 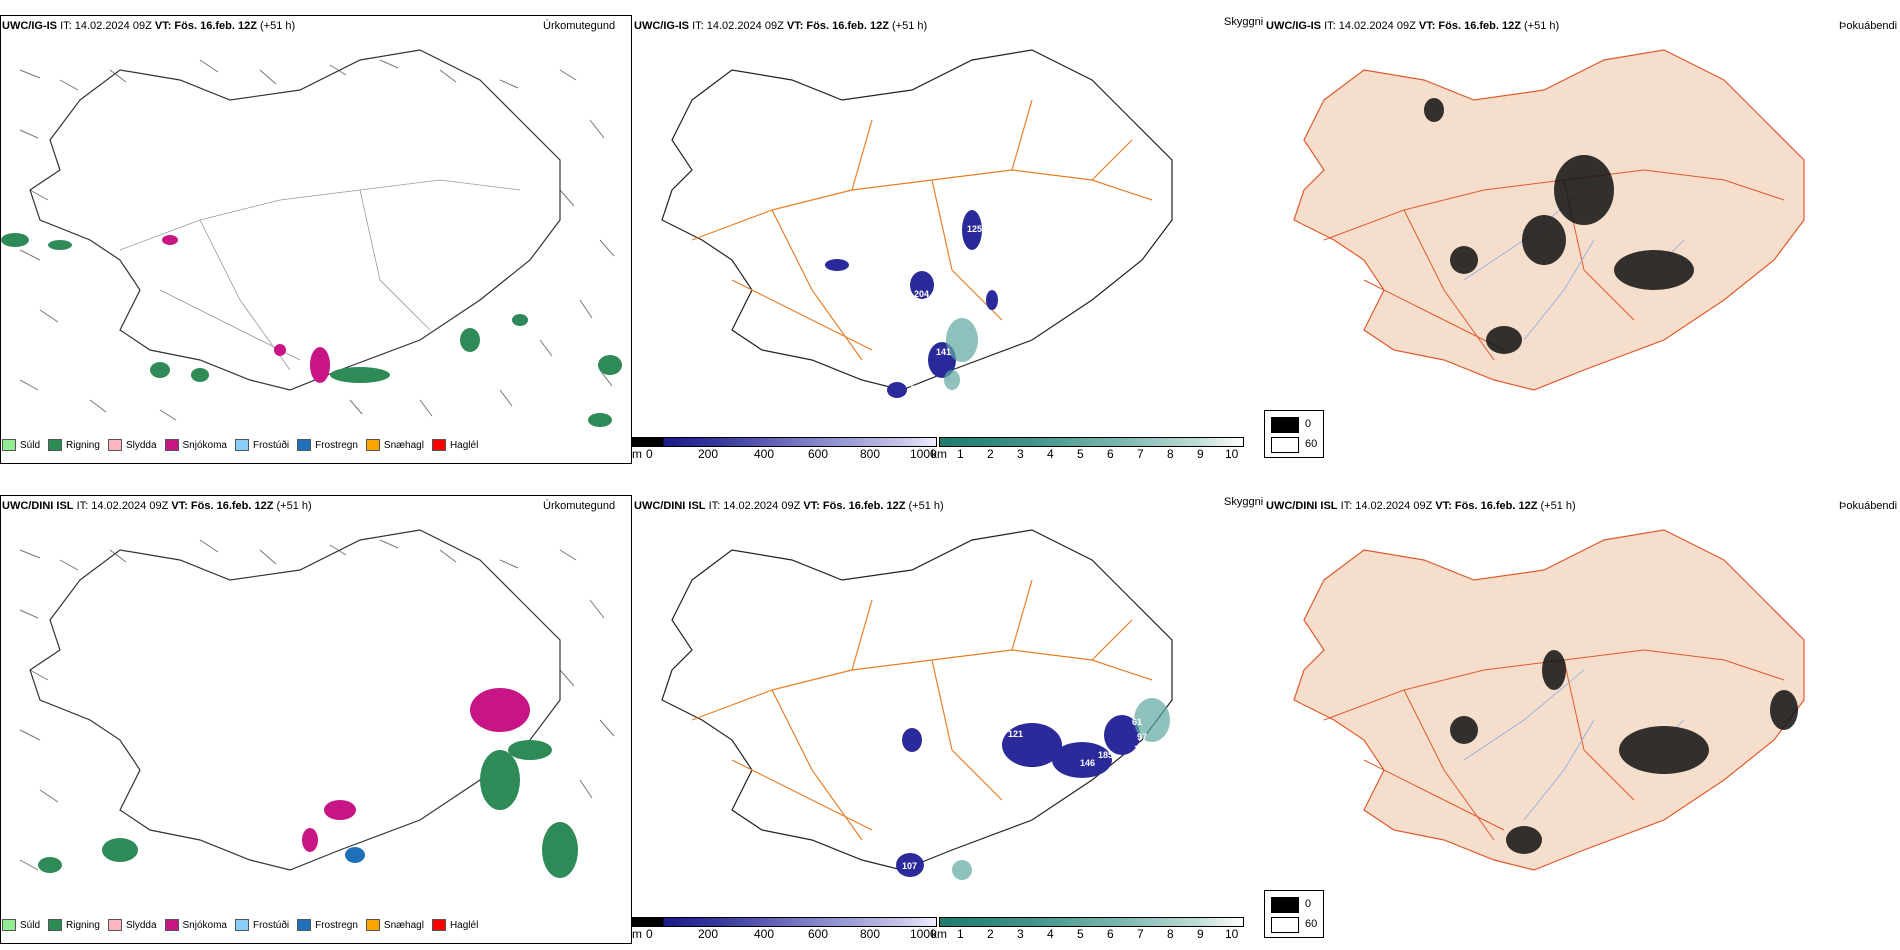 What do you see at coordinates (308, 809) in the screenshot?
I see `rain-areas` at bounding box center [308, 809].